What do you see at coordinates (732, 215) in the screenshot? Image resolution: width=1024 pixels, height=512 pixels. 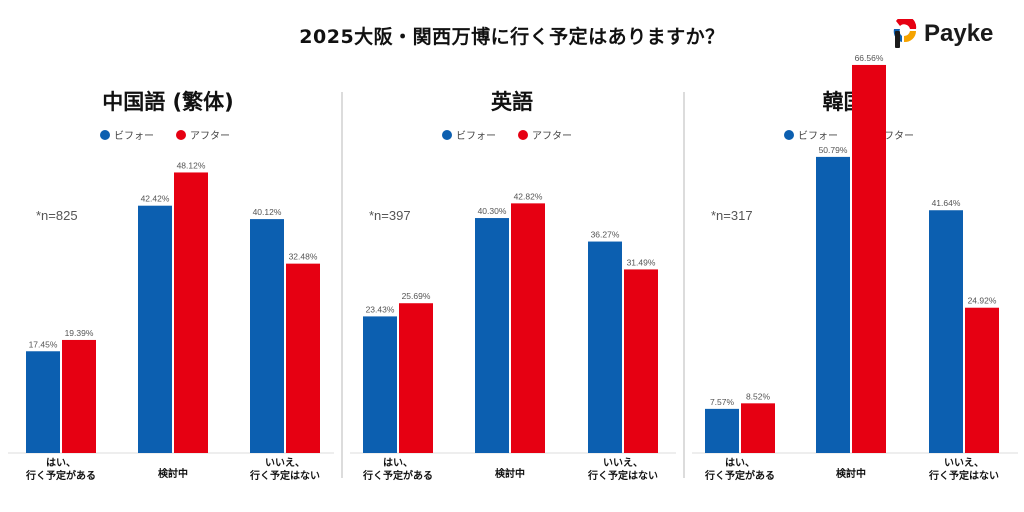 I see `sample-size-note: *n=317` at bounding box center [732, 215].